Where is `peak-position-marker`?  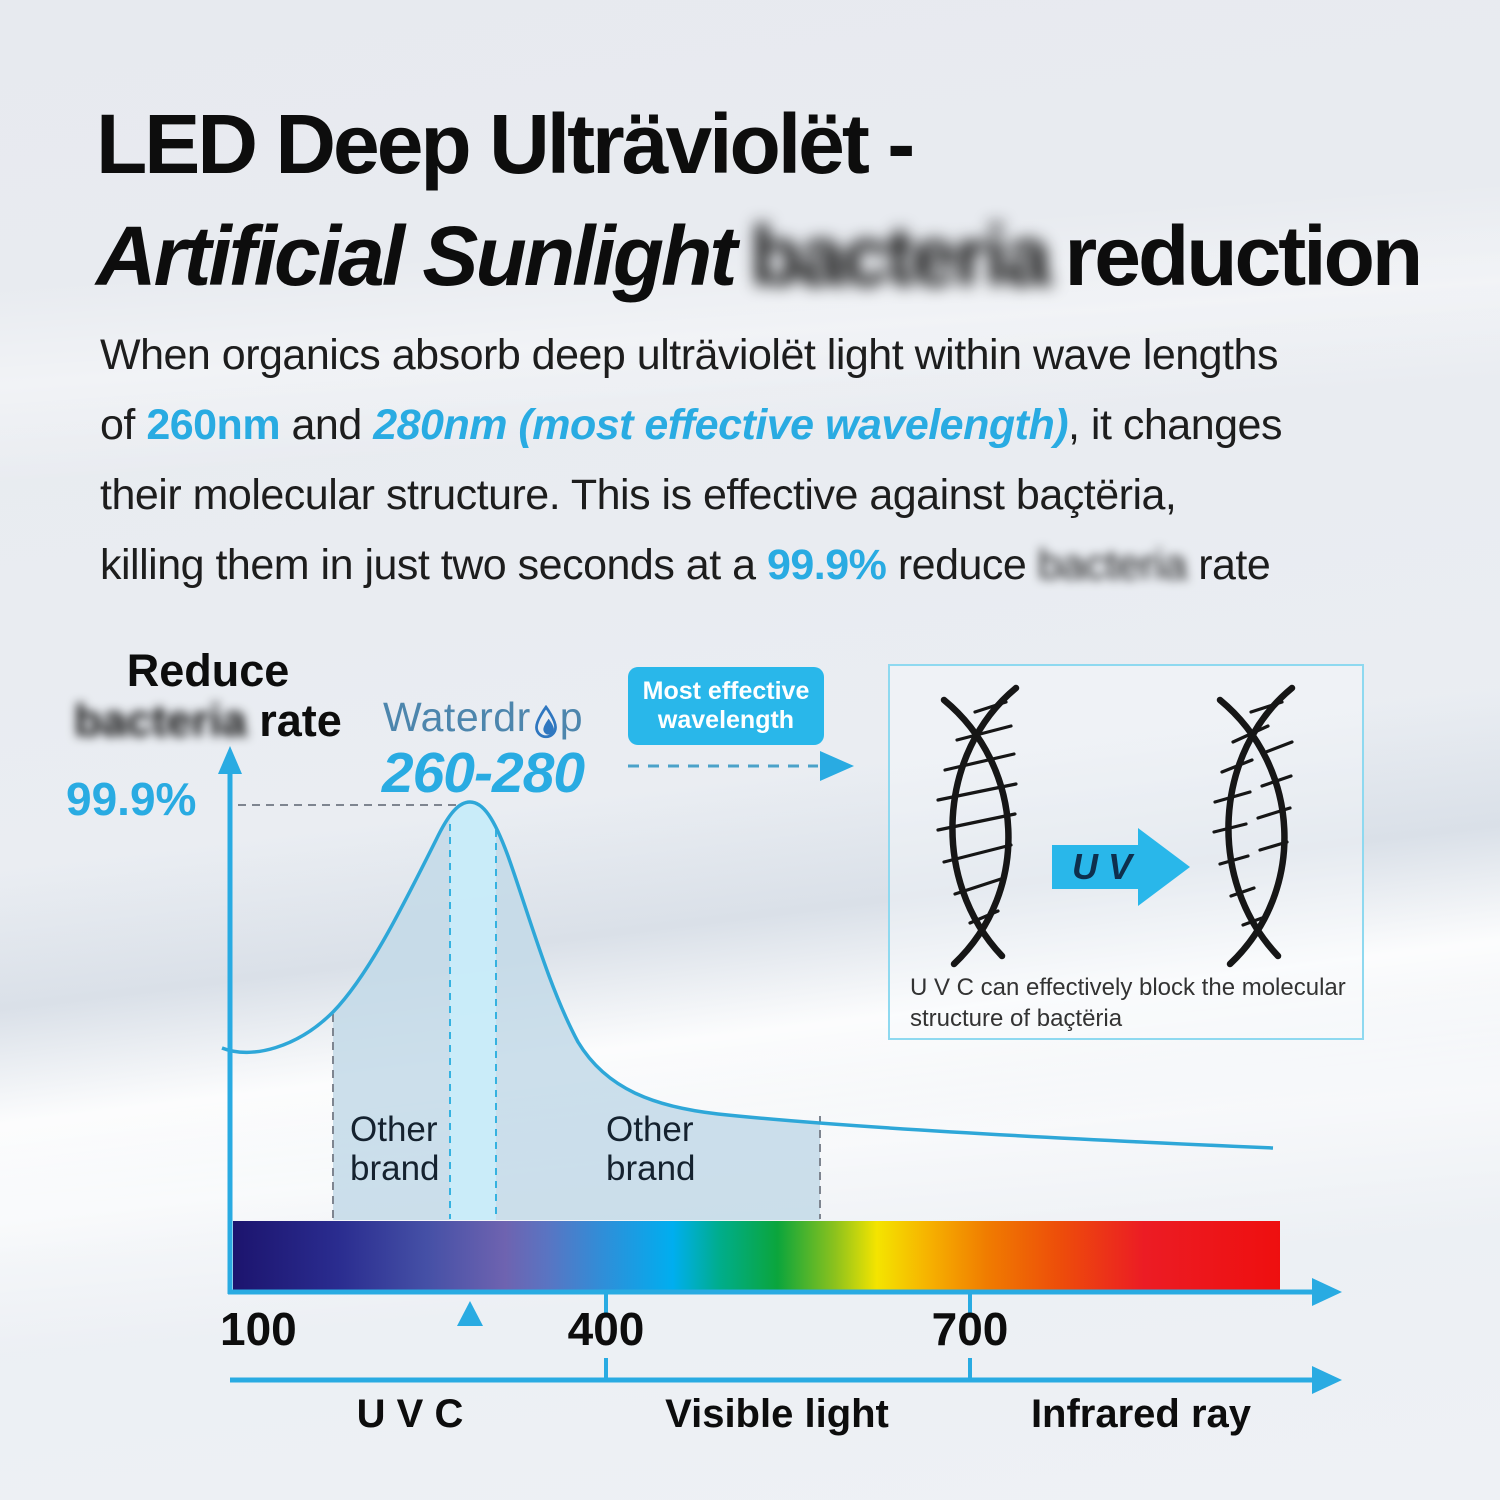
peak-position-marker is located at coordinates (470, 1313).